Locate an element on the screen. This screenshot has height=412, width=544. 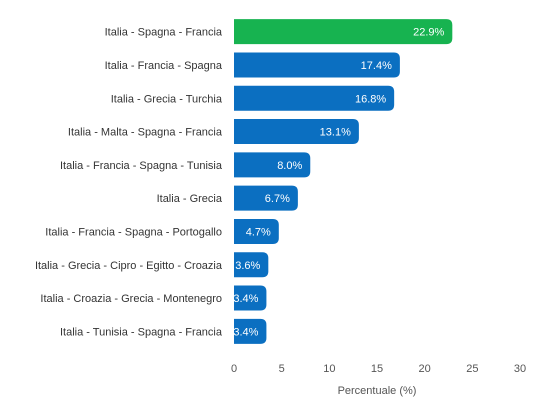
category-label: Italia - Francia - Spagna is located at coordinates (164, 66).